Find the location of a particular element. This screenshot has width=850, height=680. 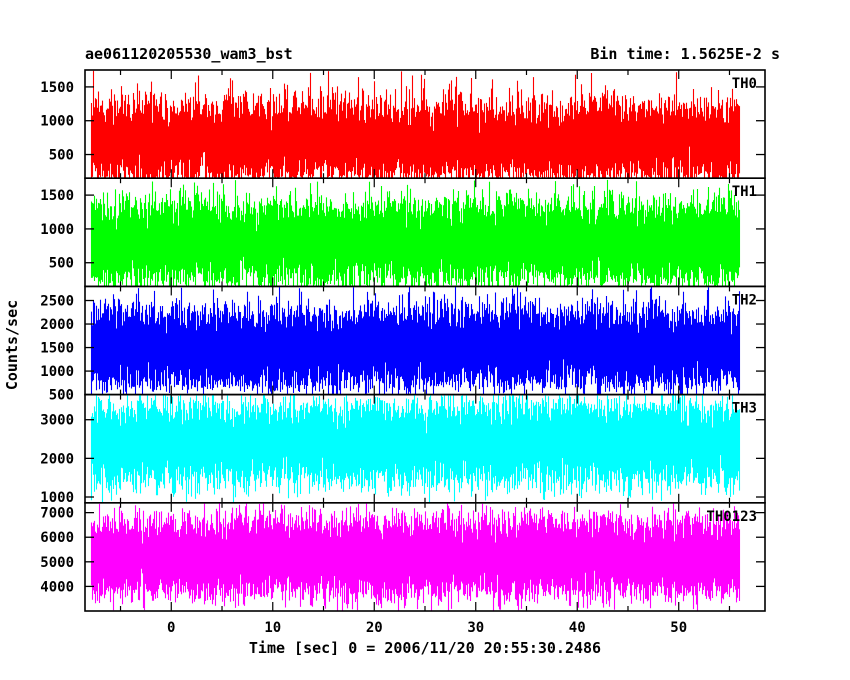

light-curve-th2 is located at coordinates (415, 340).